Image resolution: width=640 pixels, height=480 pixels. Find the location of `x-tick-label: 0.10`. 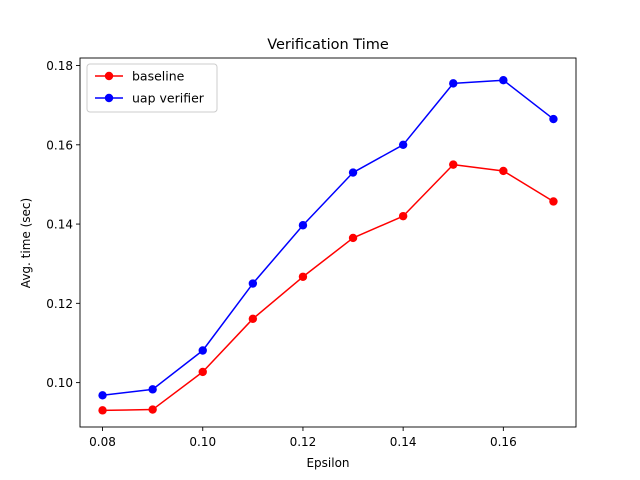

x-tick-label: 0.10 is located at coordinates (202, 442).